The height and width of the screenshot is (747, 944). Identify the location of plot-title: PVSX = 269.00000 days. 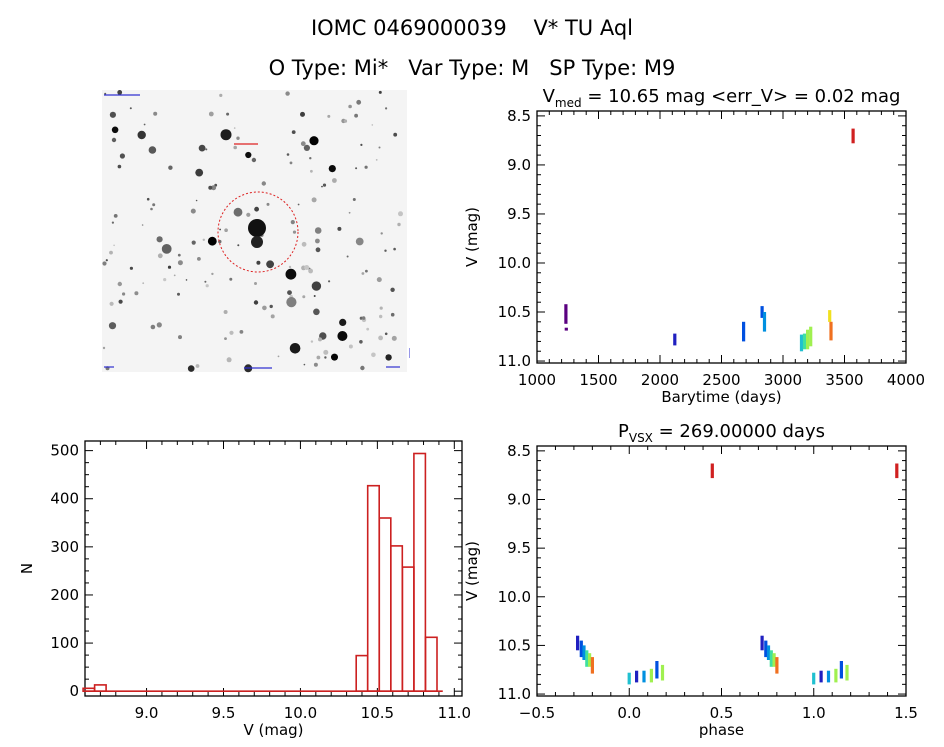
(721, 433).